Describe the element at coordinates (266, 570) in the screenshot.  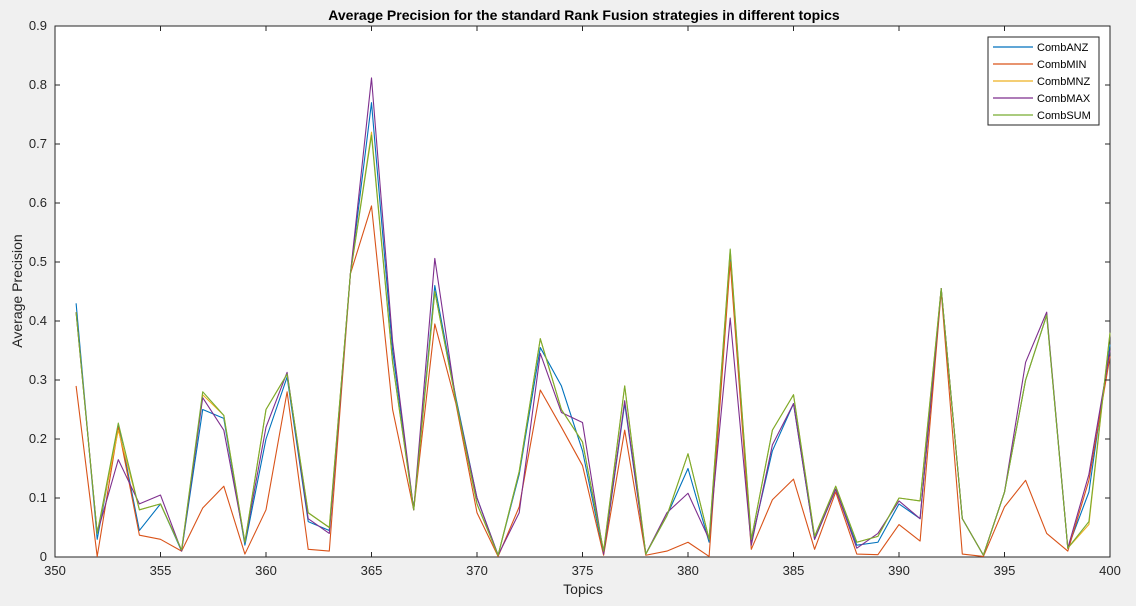
I see `x-tick-label: 360` at that location.